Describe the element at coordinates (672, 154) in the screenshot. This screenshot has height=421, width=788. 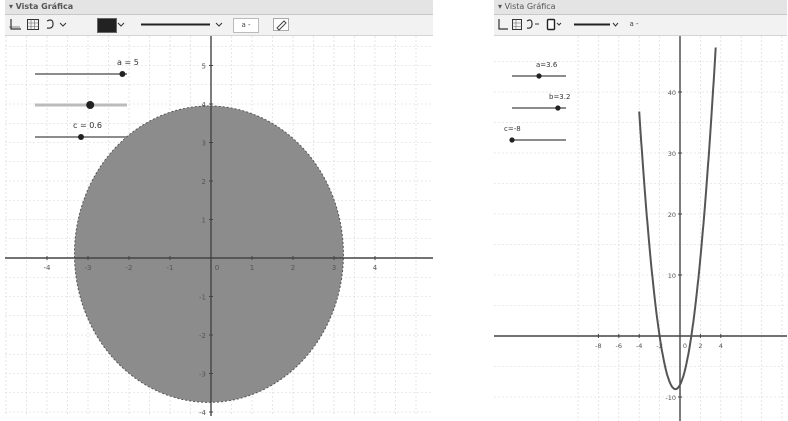
I see `y-tick-label: 30` at that location.